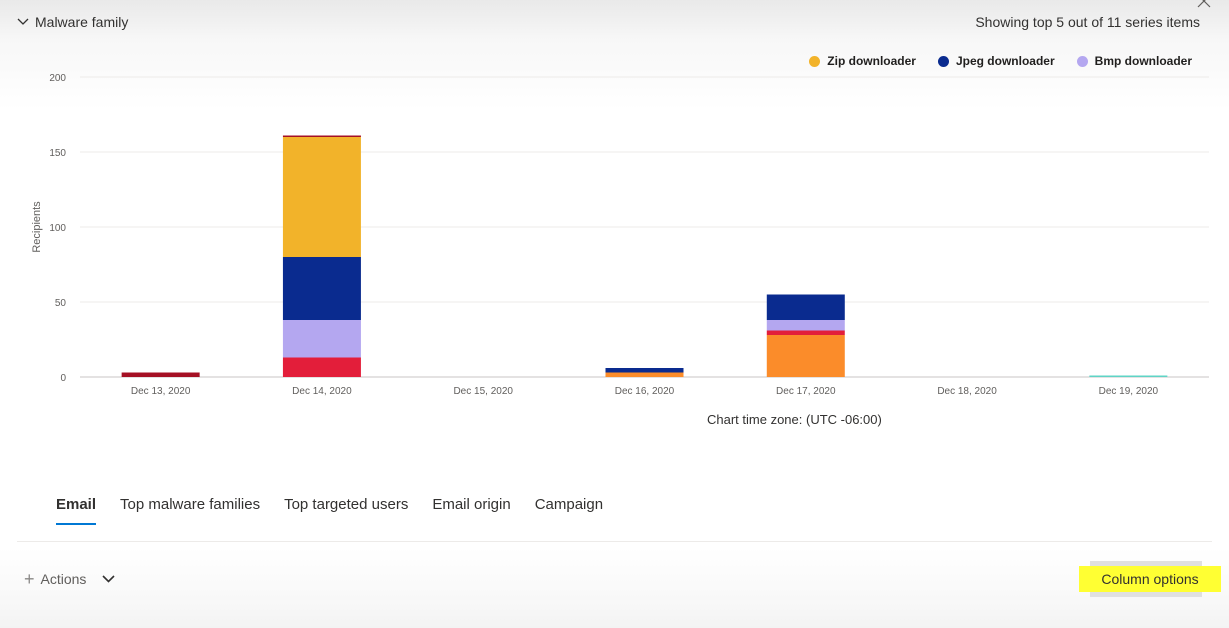  I want to click on series-info-text: Showing top 5 out of 11 series items, so click(1087, 22).